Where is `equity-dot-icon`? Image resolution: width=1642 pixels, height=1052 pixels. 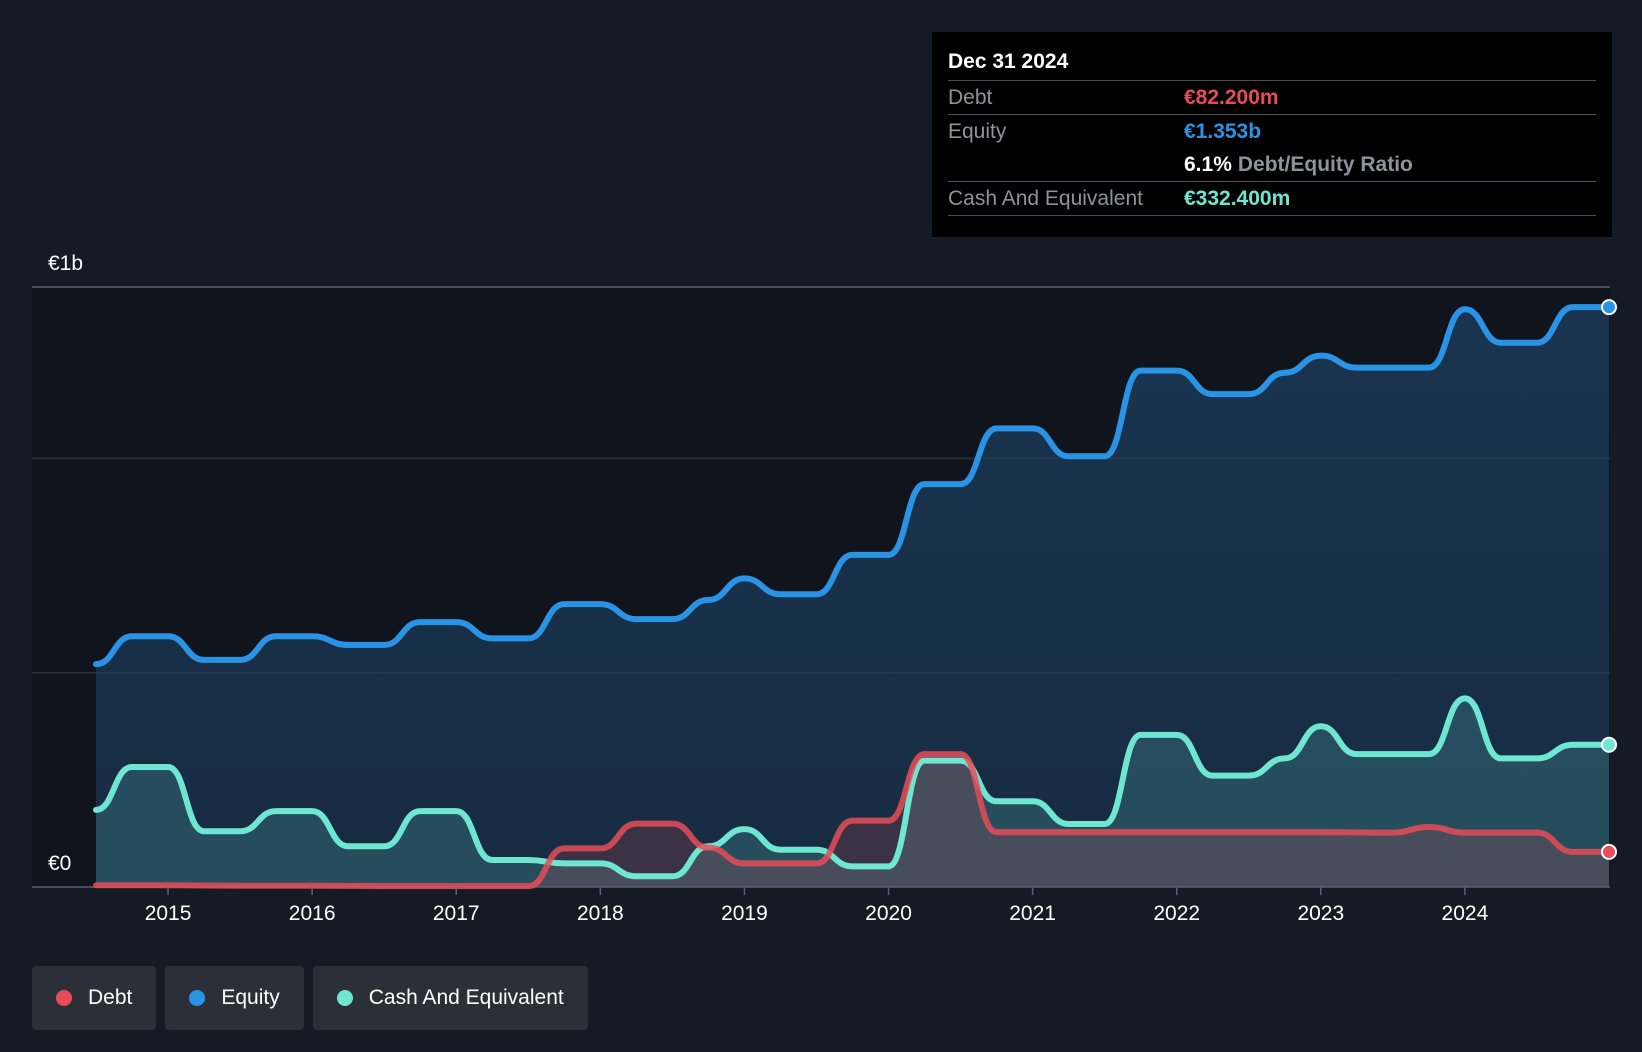 equity-dot-icon is located at coordinates (197, 998).